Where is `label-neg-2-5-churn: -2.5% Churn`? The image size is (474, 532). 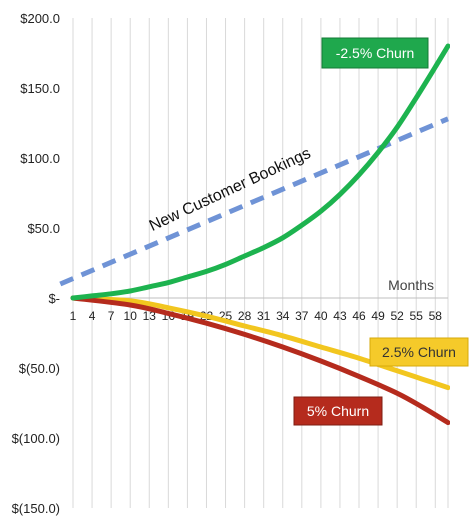 label-neg-2-5-churn: -2.5% Churn is located at coordinates (375, 53).